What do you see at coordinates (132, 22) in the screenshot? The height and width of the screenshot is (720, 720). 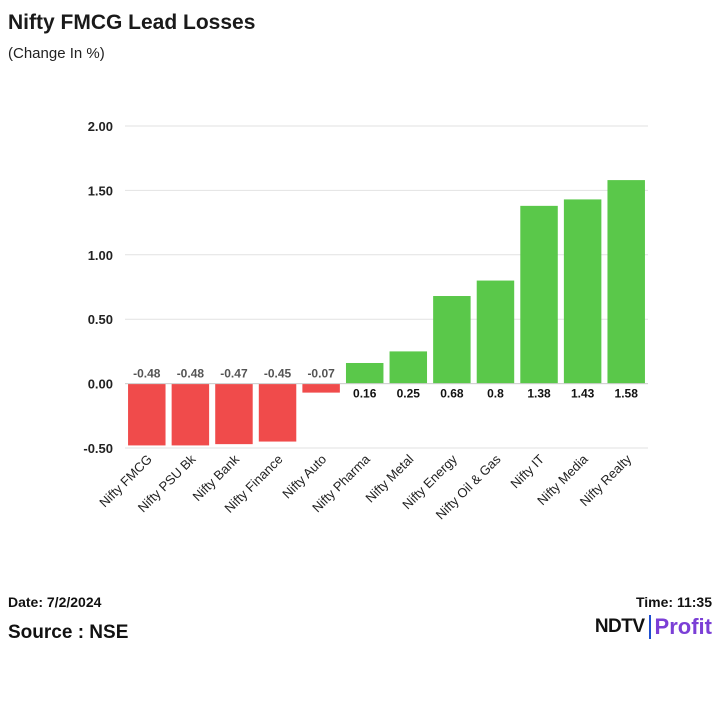 I see `chart-title: Nifty FMCG Lead Losses` at bounding box center [132, 22].